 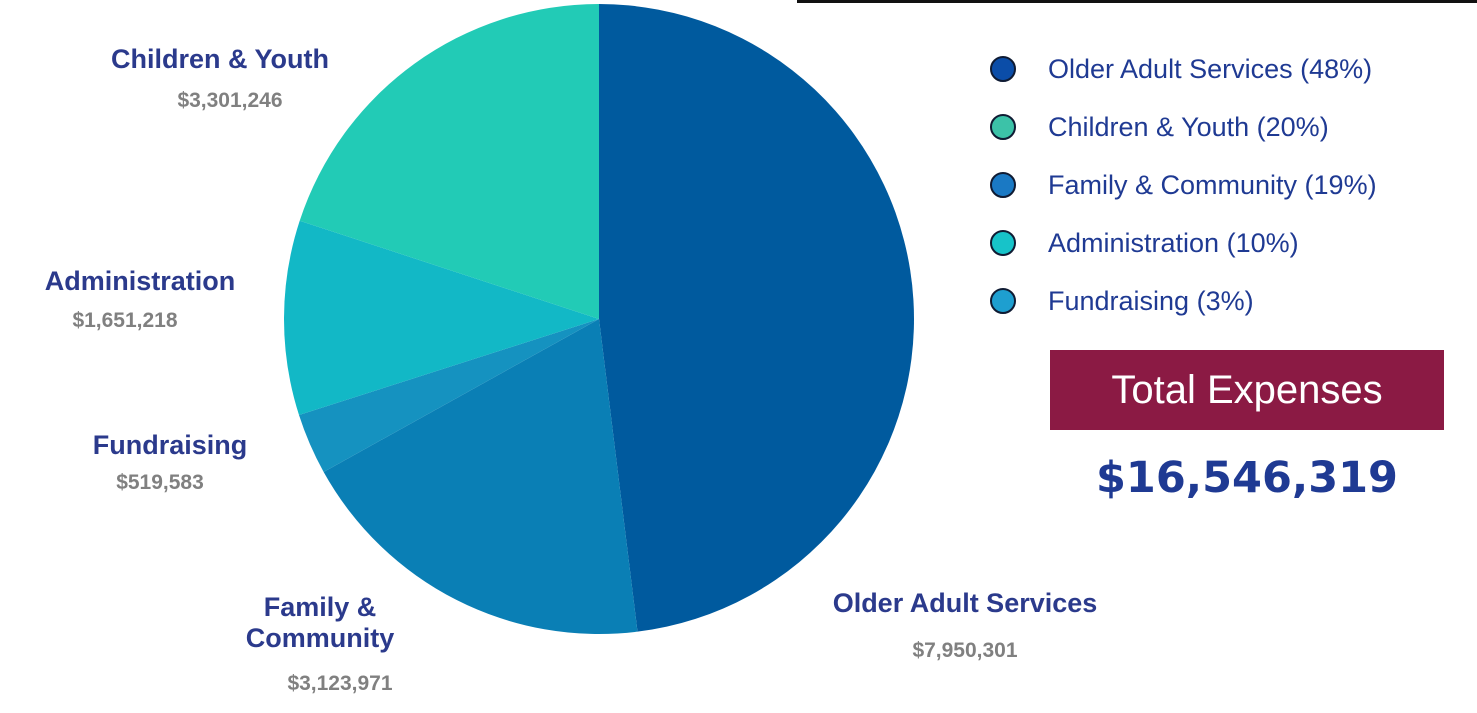 What do you see at coordinates (230, 101) in the screenshot?
I see `children-youth-amount: $3,301,246` at bounding box center [230, 101].